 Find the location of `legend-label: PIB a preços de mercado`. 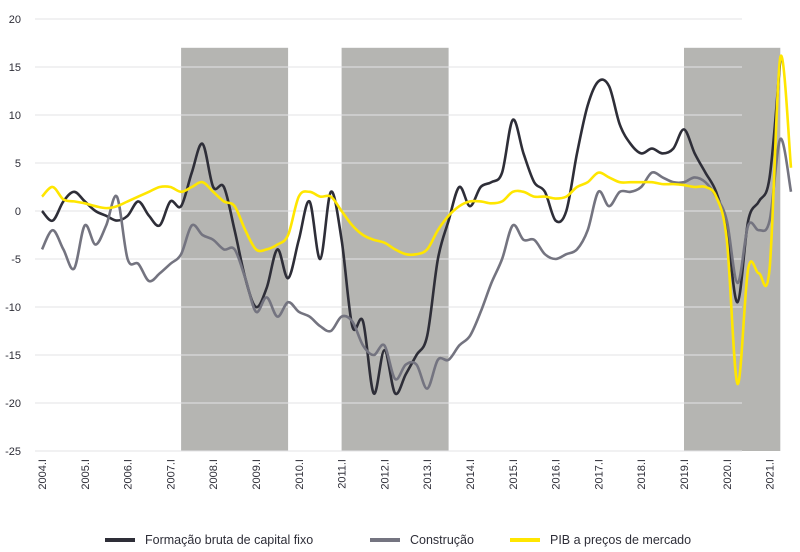

legend-label: PIB a preços de mercado is located at coordinates (620, 540).